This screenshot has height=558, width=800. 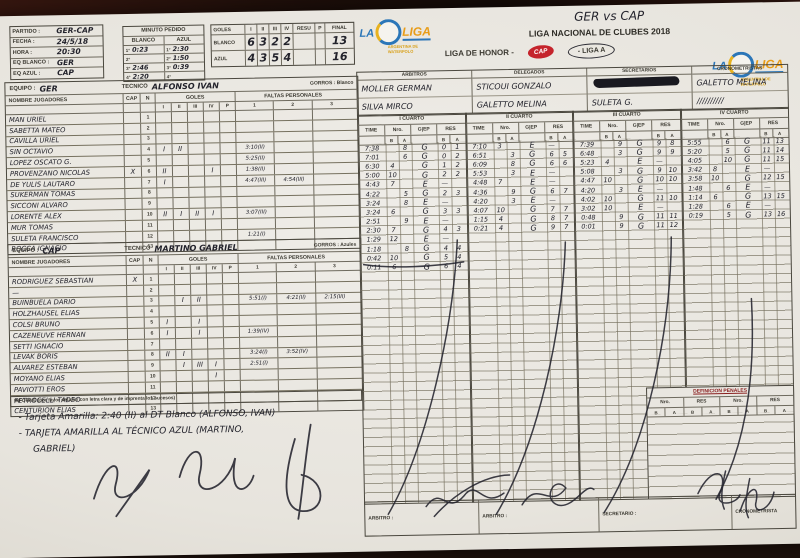 What do you see at coordinates (540, 52) in the screenshot?
I see `cap-club-badge: CAP` at bounding box center [540, 52].